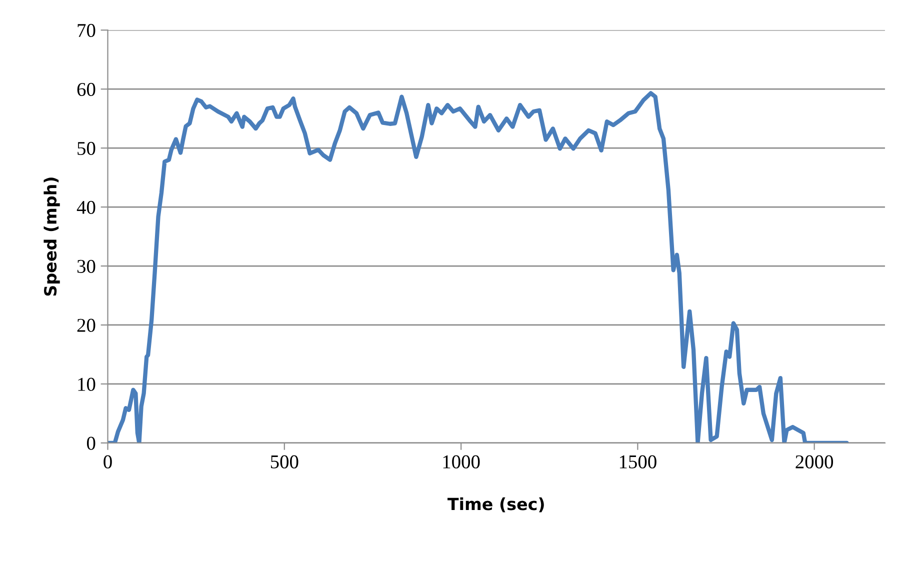 The image size is (898, 579). I want to click on x-tick-label: 1500, so click(638, 461).